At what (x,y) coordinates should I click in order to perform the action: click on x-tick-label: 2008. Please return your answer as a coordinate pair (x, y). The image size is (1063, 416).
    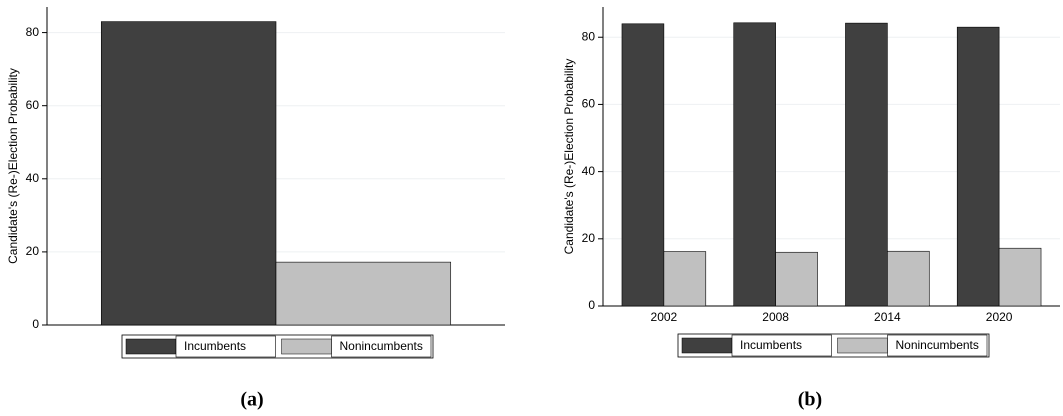
    Looking at the image, I should click on (775, 317).